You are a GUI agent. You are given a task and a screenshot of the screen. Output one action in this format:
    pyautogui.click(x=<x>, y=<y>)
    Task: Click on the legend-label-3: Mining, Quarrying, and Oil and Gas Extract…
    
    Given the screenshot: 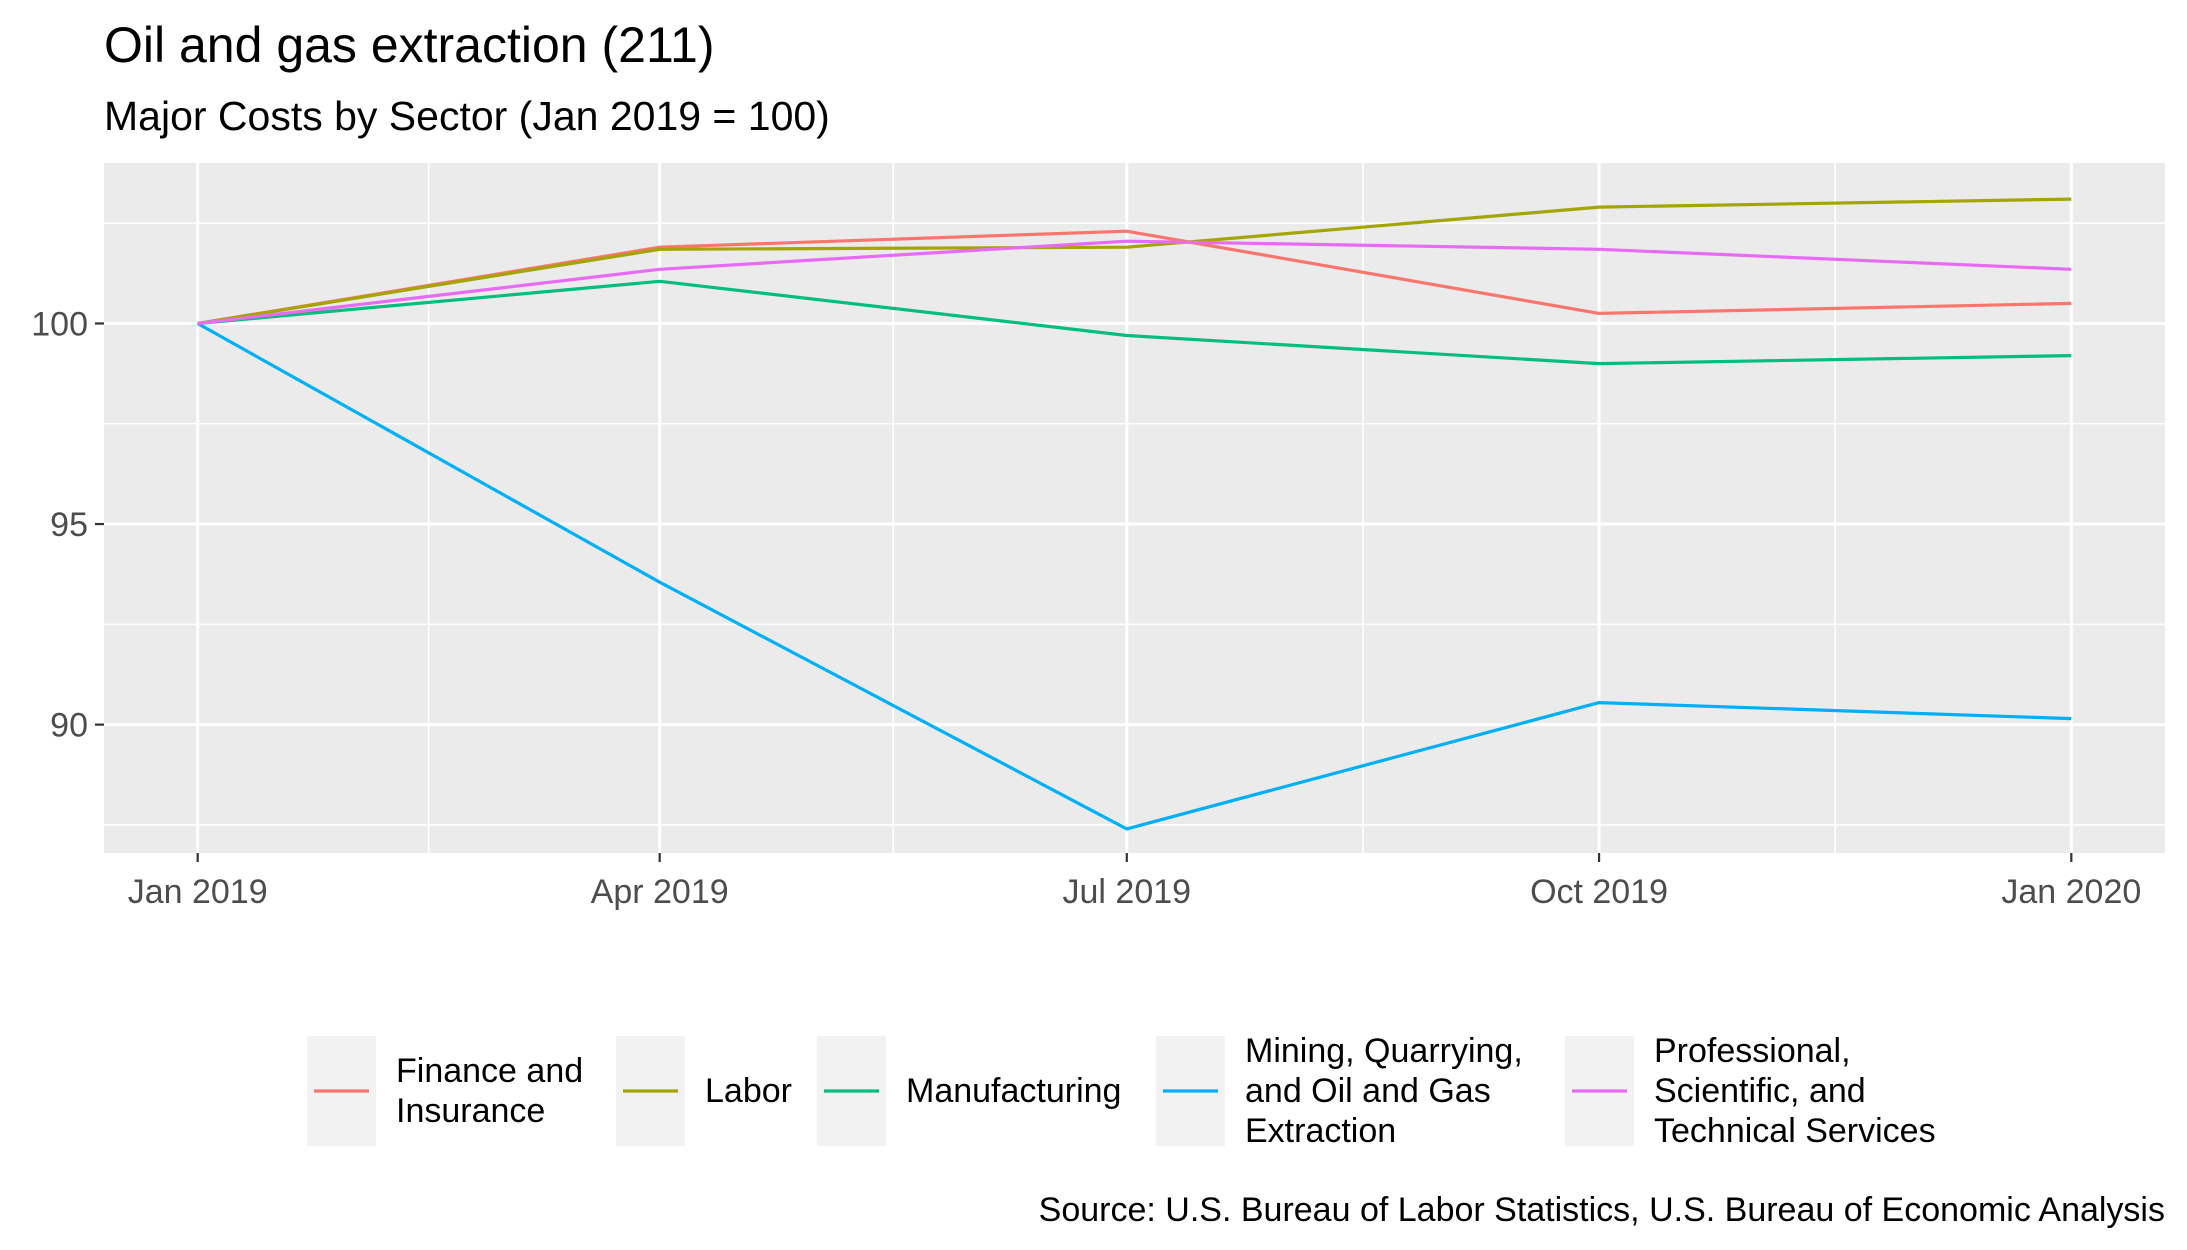 What is the action you would take?
    pyautogui.click(x=1384, y=1091)
    